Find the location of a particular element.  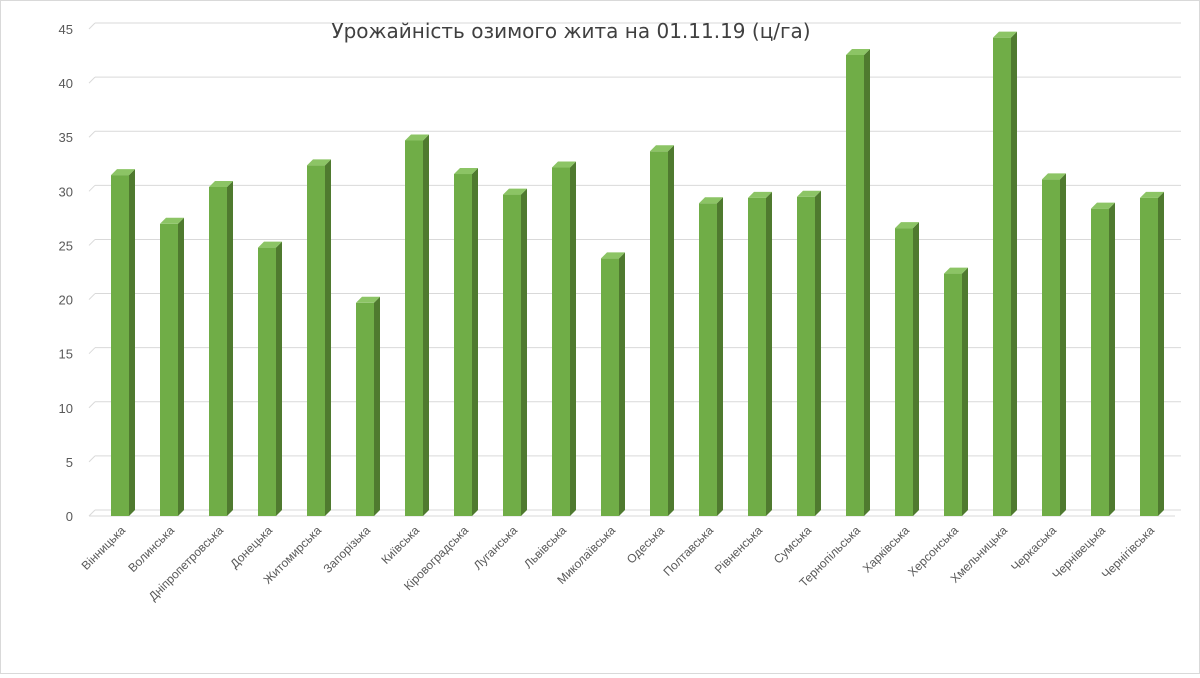

y-tick-label: 25 is located at coordinates (66, 245).